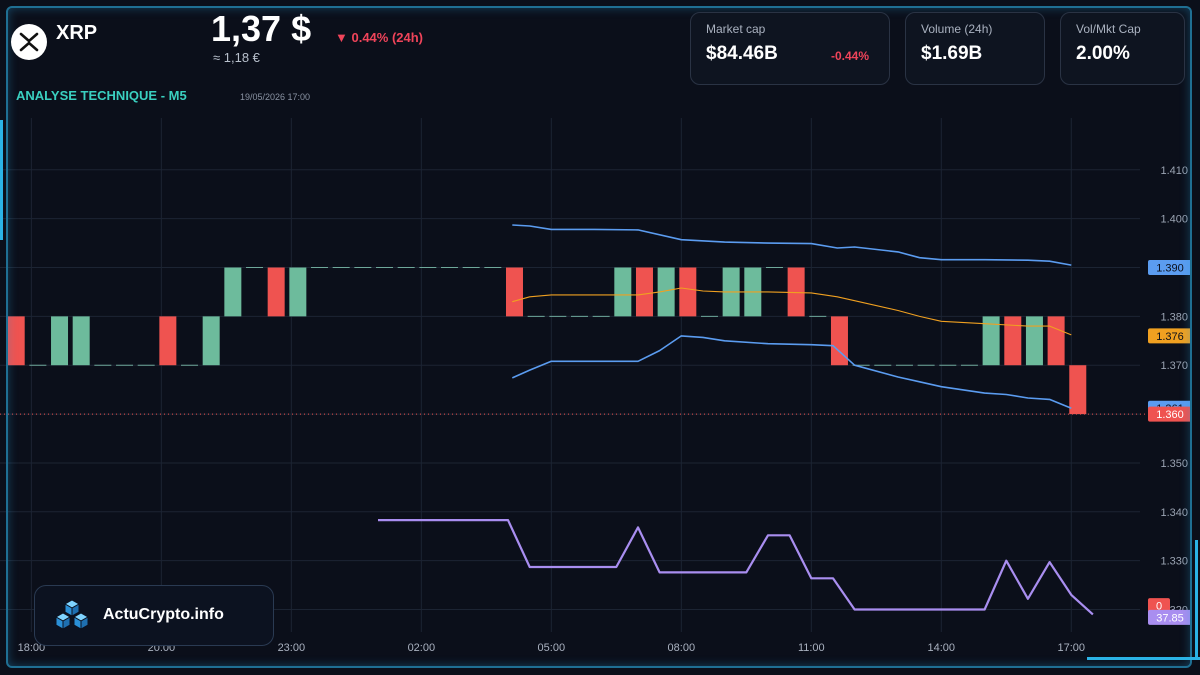 This screenshot has width=1200, height=675. What do you see at coordinates (1174, 366) in the screenshot?
I see `y-tick-label: 1.370` at bounding box center [1174, 366].